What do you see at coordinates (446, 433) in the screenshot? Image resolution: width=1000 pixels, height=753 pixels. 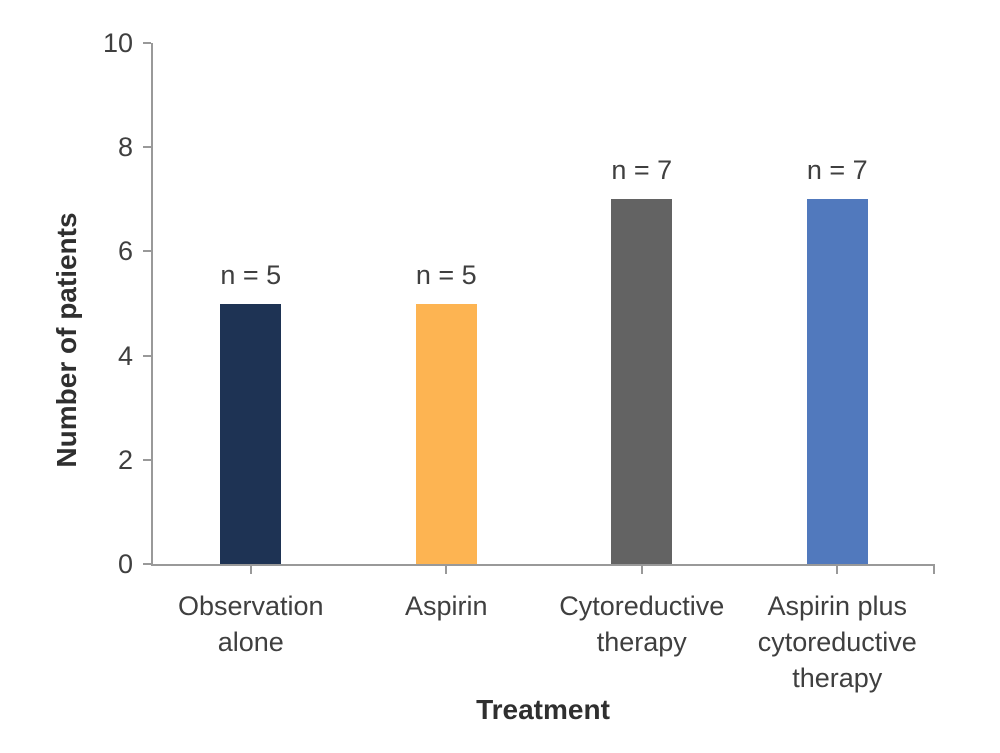 I see `bar-aspirin` at bounding box center [446, 433].